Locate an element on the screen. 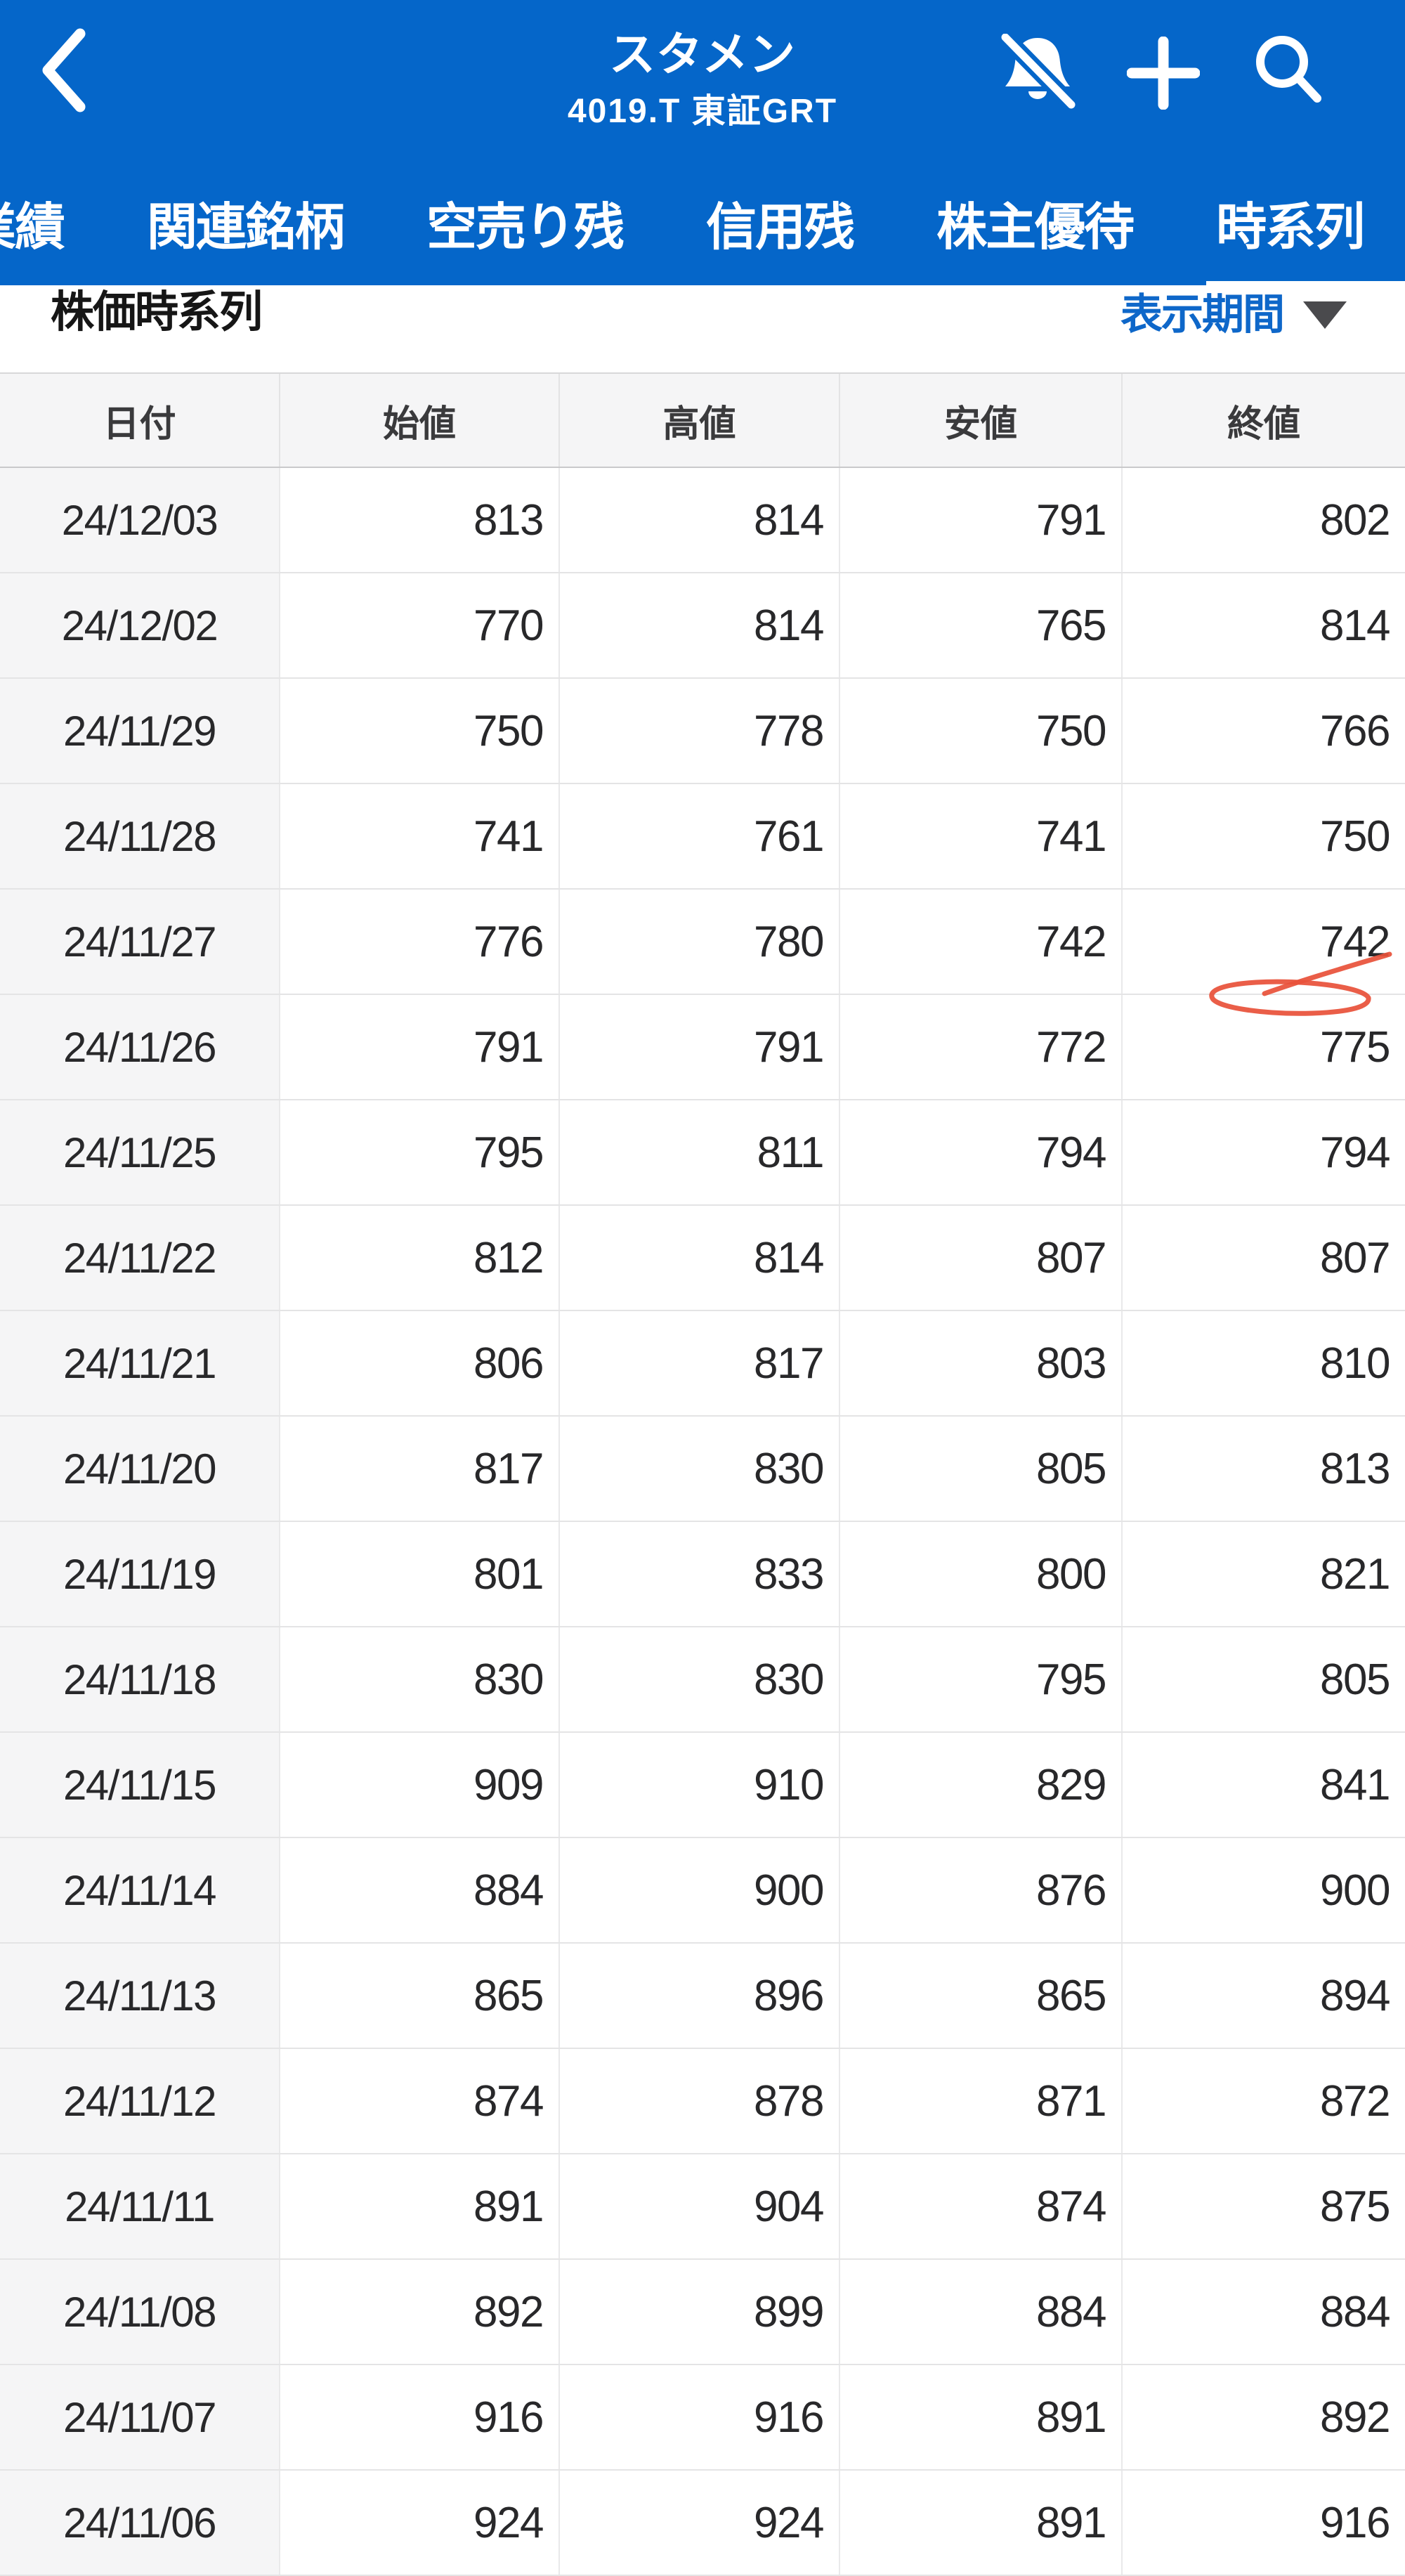 The height and width of the screenshot is (2576, 1405). cell-low: 803 is located at coordinates (982, 1363).